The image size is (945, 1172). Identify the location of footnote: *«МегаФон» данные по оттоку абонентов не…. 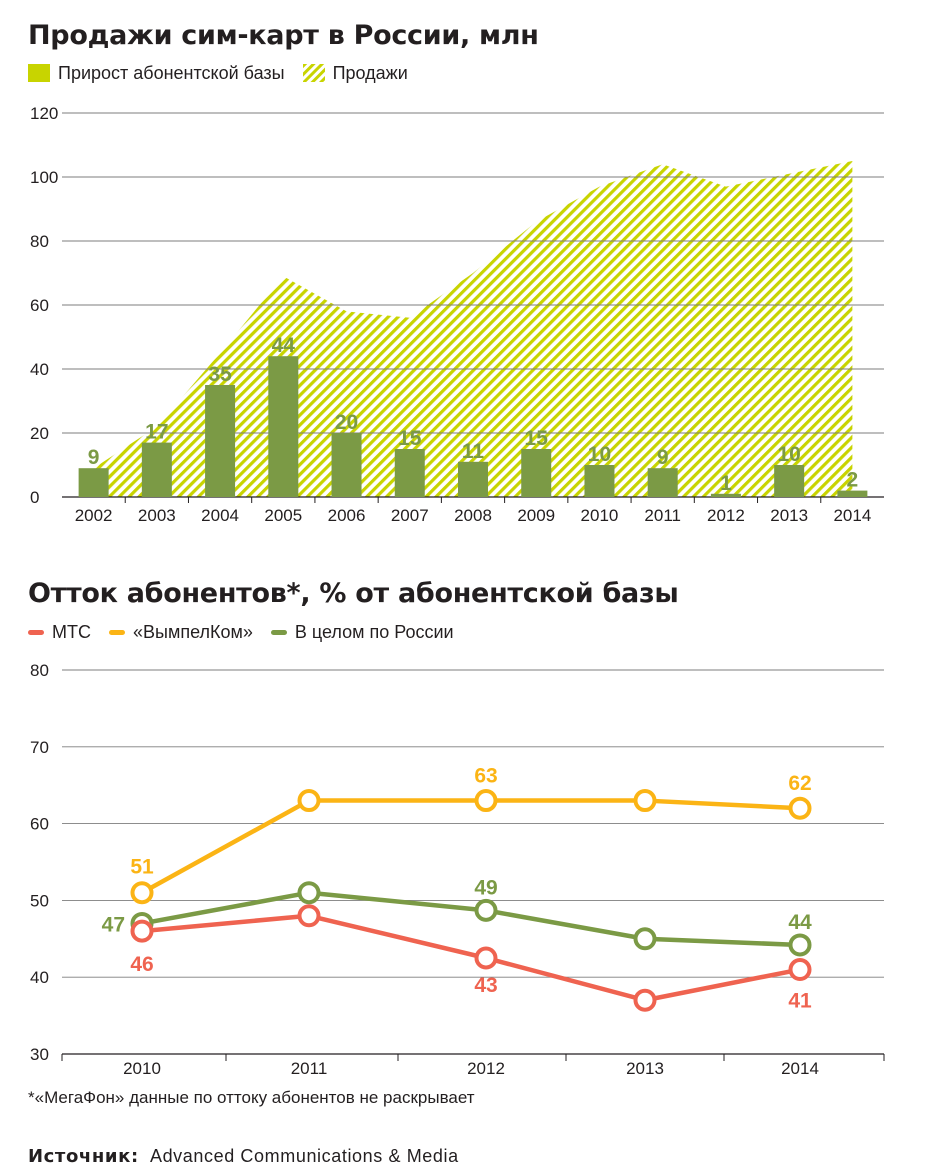
(251, 1097).